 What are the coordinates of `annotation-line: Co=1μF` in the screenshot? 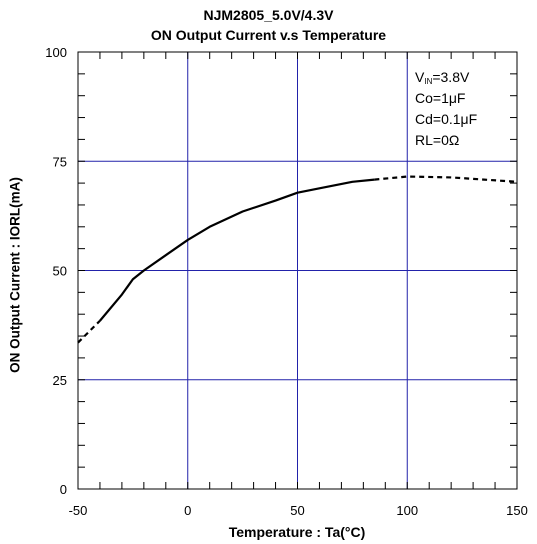 It's located at (440, 98).